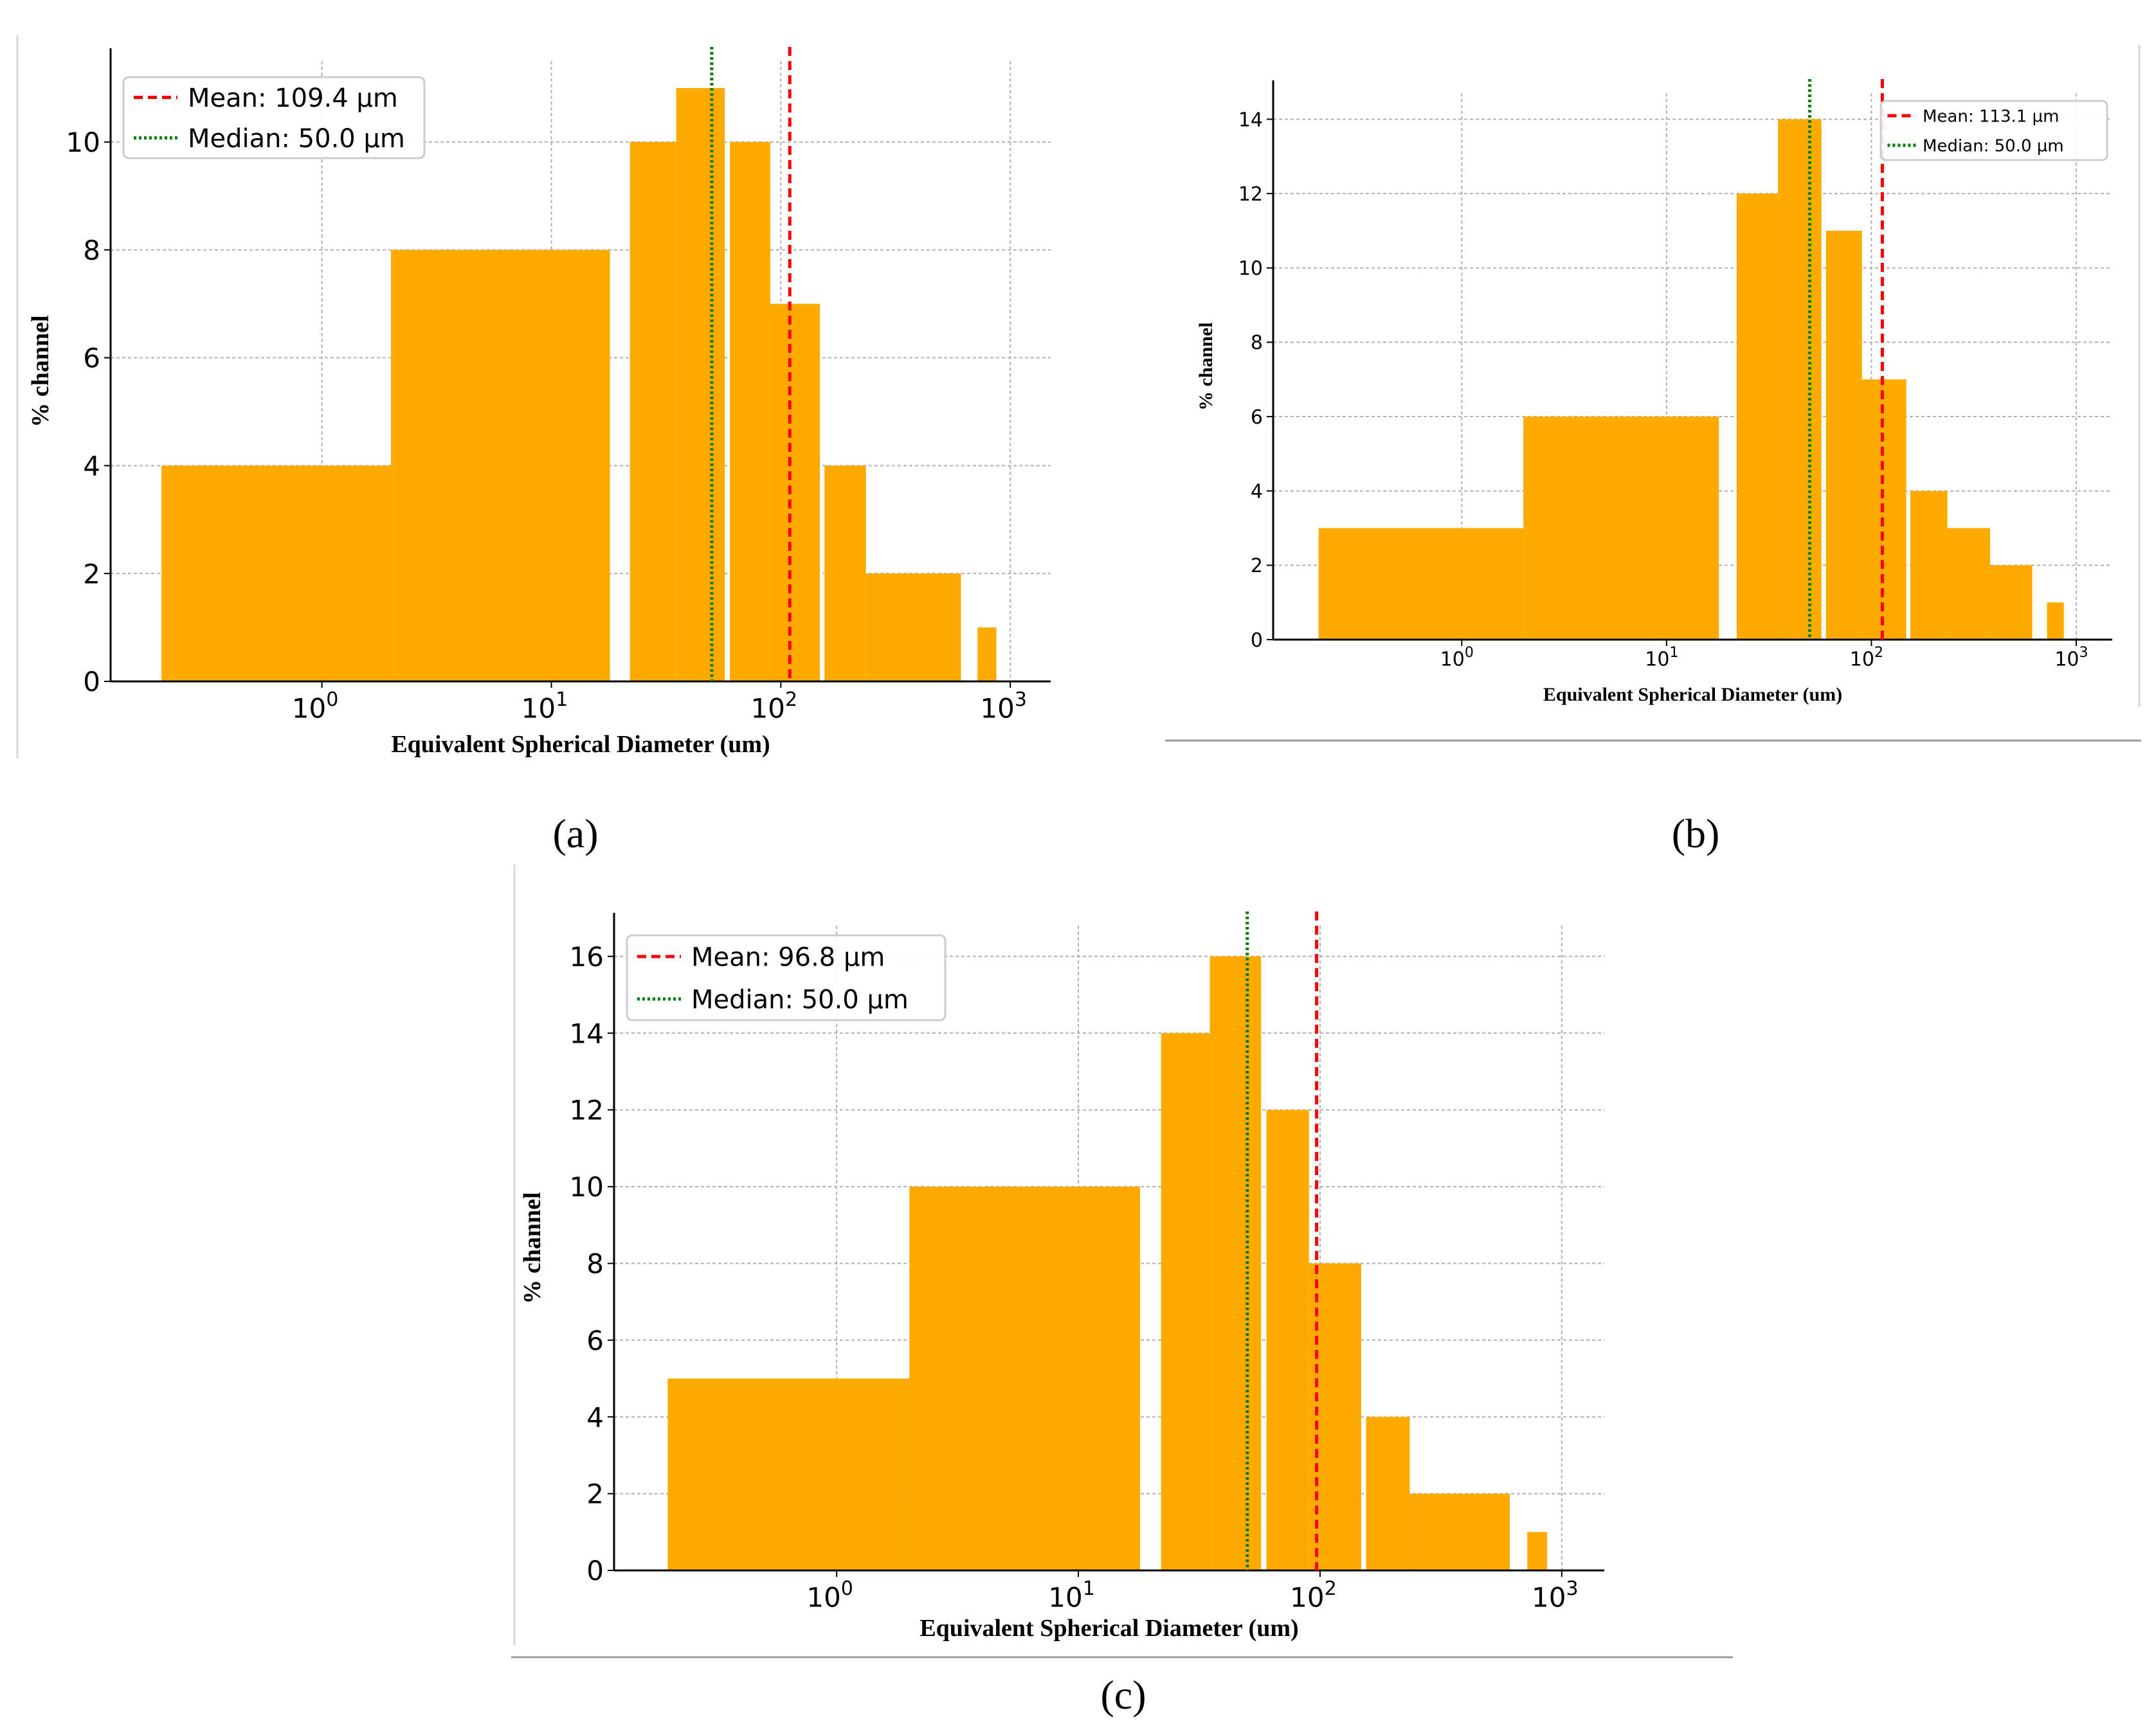 The width and height of the screenshot is (2156, 1735). I want to click on legend: Mean: 109.4 µm Median: 50.0 µm, so click(274, 117).